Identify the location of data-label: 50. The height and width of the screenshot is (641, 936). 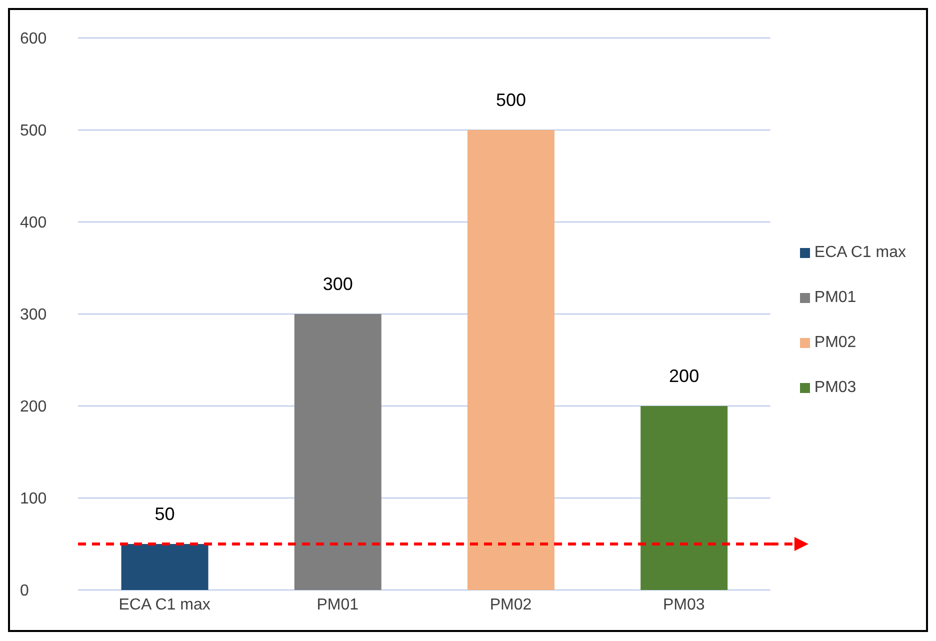
(164, 514).